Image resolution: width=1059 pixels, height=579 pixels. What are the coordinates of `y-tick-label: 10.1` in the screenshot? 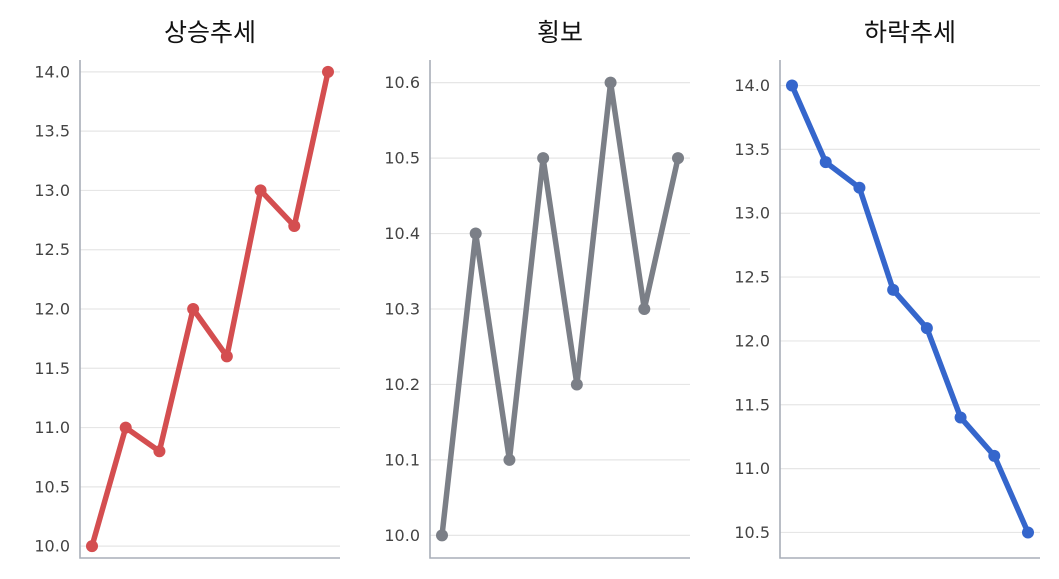 It's located at (402, 459).